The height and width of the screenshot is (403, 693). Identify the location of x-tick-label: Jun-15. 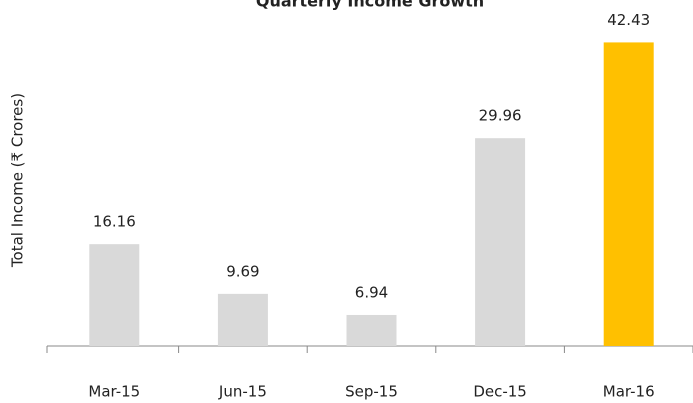
(242, 392).